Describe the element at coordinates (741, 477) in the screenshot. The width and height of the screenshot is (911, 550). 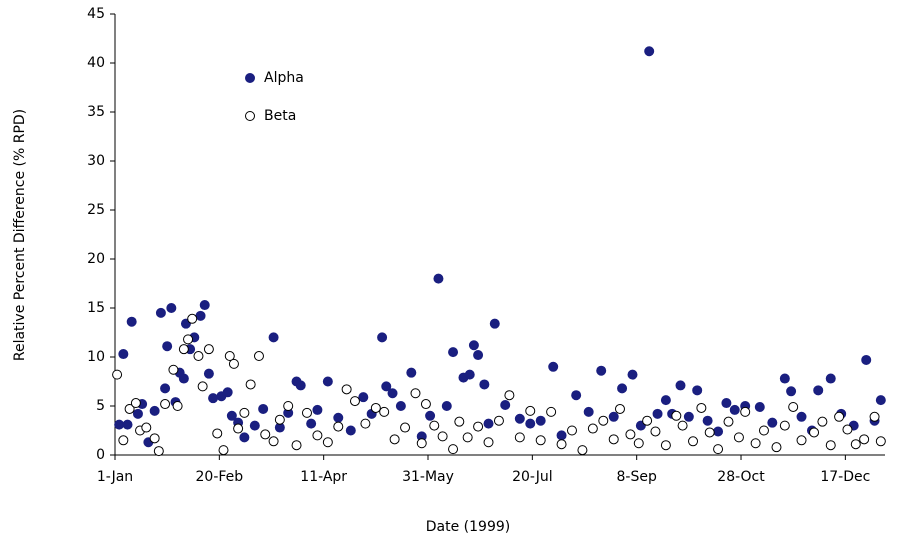
I see `x-tick-label: 28-Oct` at that location.